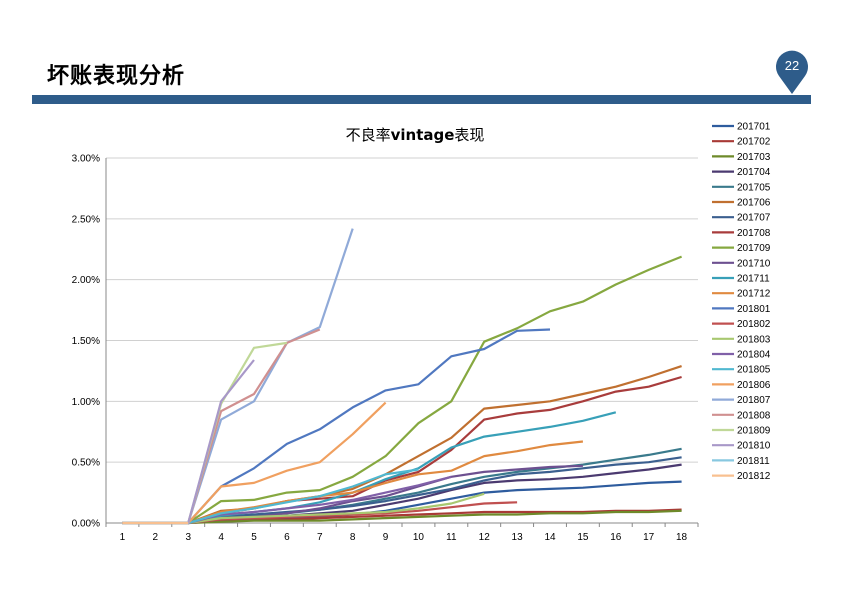  Describe the element at coordinates (754, 370) in the screenshot. I see `legend-label: 201805` at that location.